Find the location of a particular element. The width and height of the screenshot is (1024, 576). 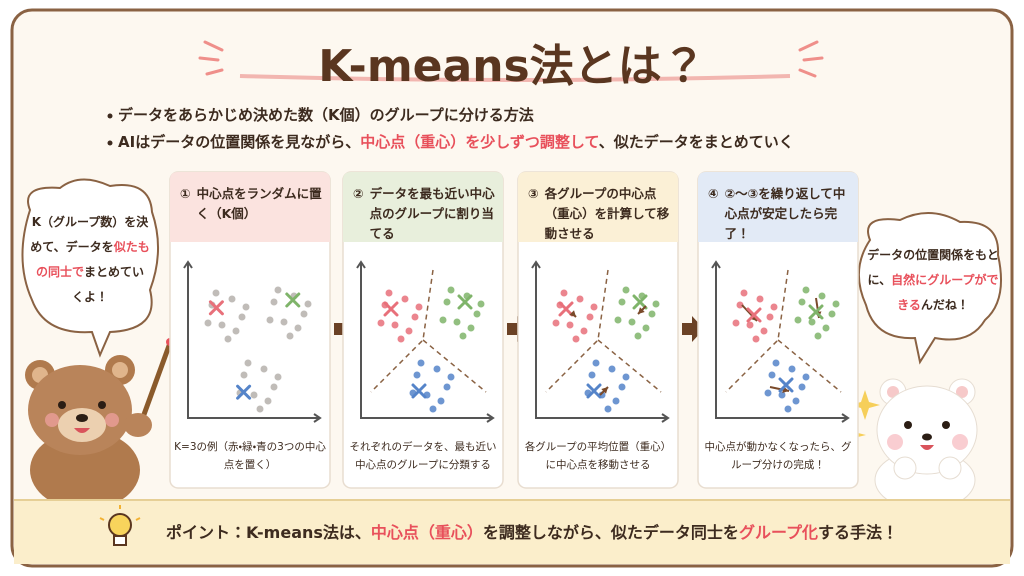

step-title: データを最も近い中心点のグループに割り当てる is located at coordinates (432, 213).